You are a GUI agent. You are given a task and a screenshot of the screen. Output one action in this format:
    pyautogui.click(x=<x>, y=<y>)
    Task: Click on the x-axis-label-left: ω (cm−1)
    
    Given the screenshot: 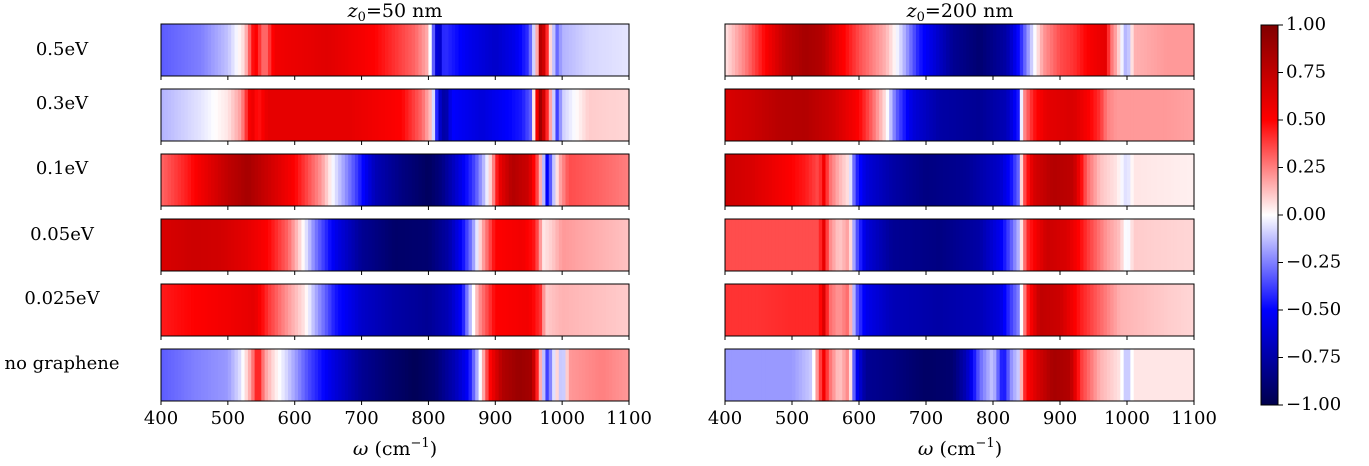 What is the action you would take?
    pyautogui.click(x=395, y=448)
    